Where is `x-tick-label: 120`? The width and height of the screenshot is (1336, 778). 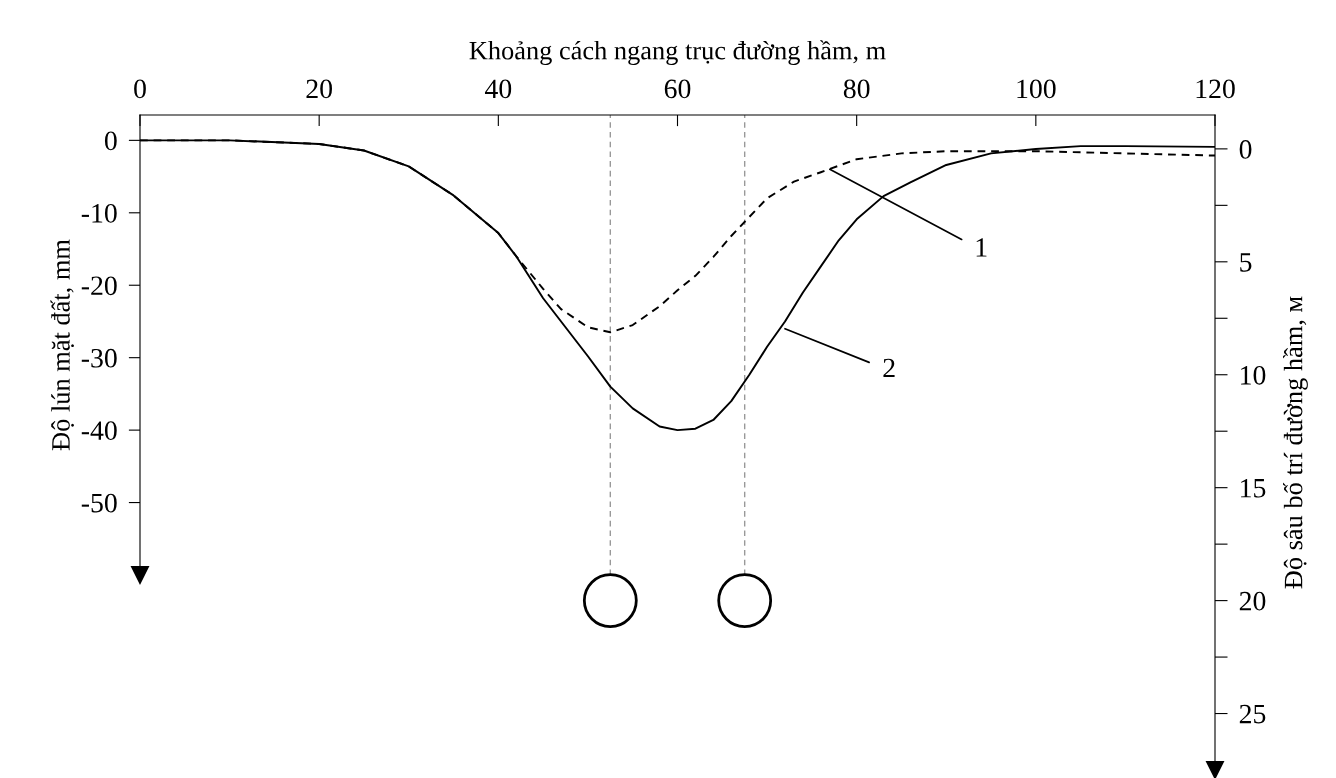
x-tick-label: 120 is located at coordinates (1215, 89).